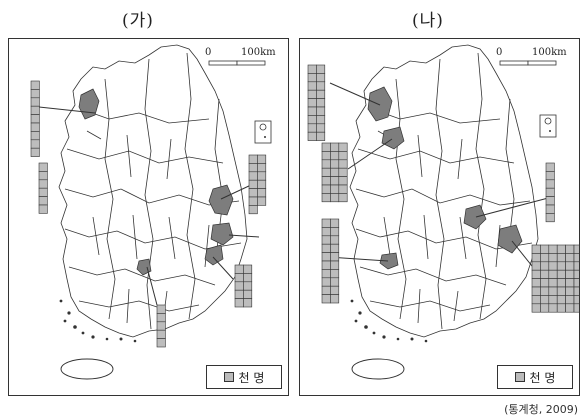  Describe the element at coordinates (380, 104) in the screenshot. I see `region-seoul` at that location.